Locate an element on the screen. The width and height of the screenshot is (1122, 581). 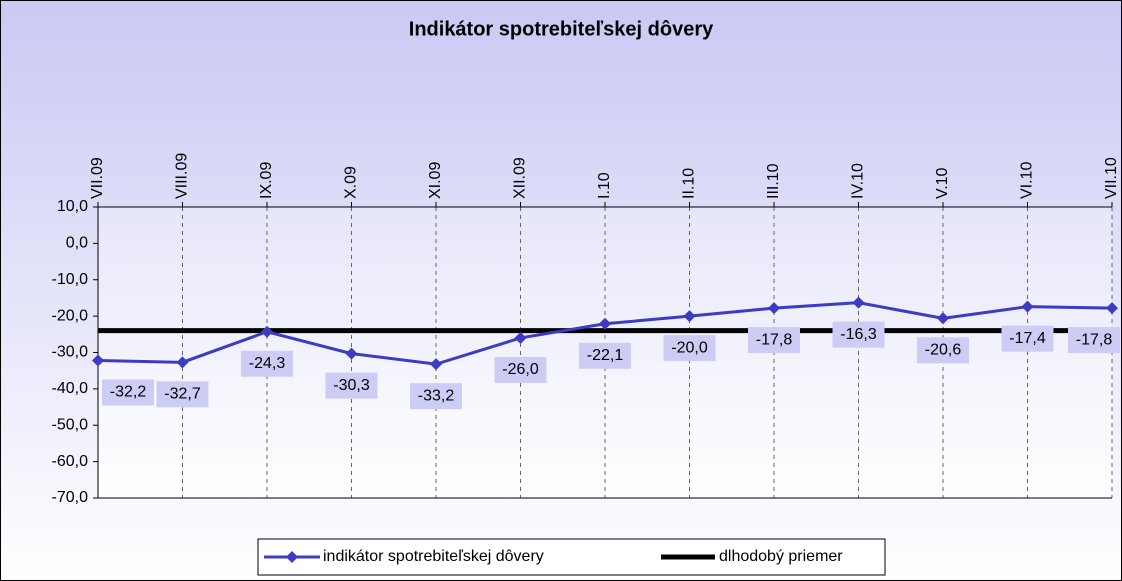
chart-title: Indikátor spotrebiteľskej dôvery is located at coordinates (561, 29).